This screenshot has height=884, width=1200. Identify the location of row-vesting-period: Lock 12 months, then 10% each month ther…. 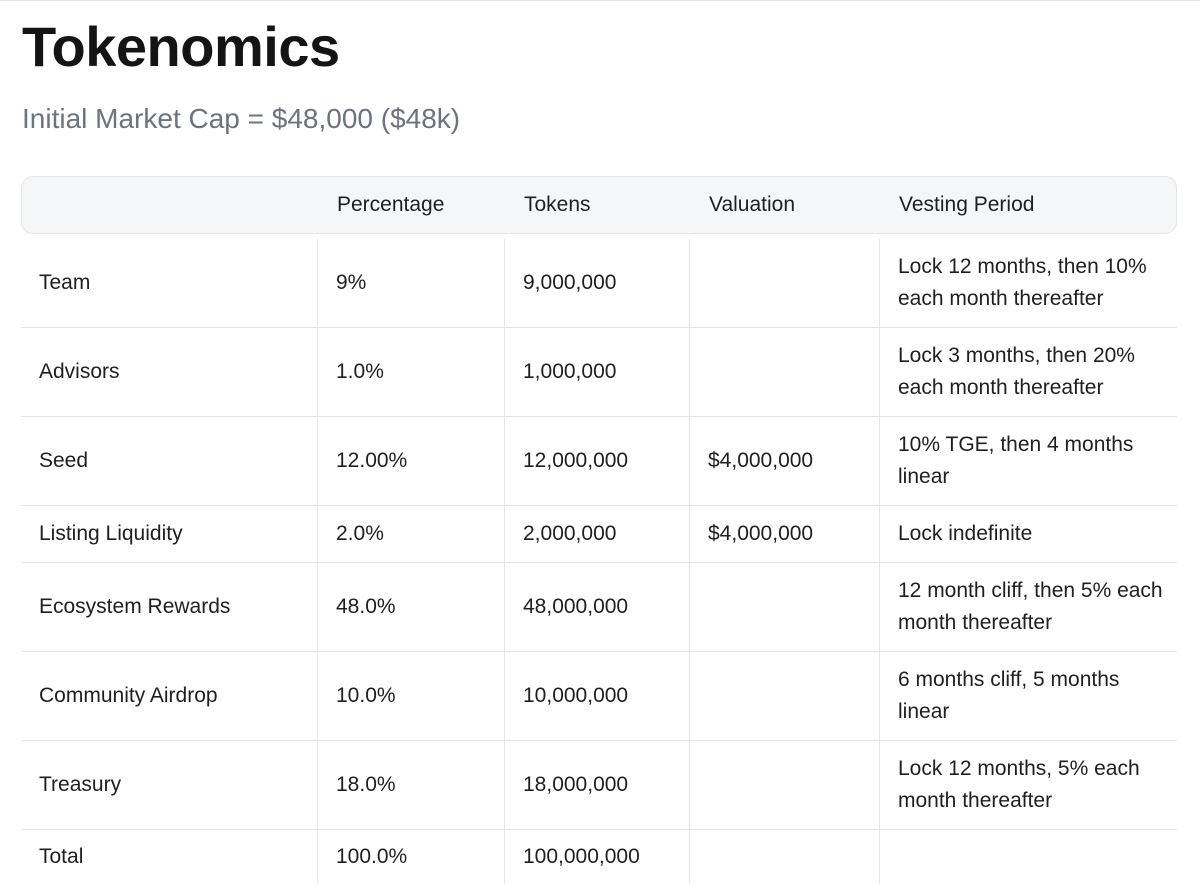
(1022, 282).